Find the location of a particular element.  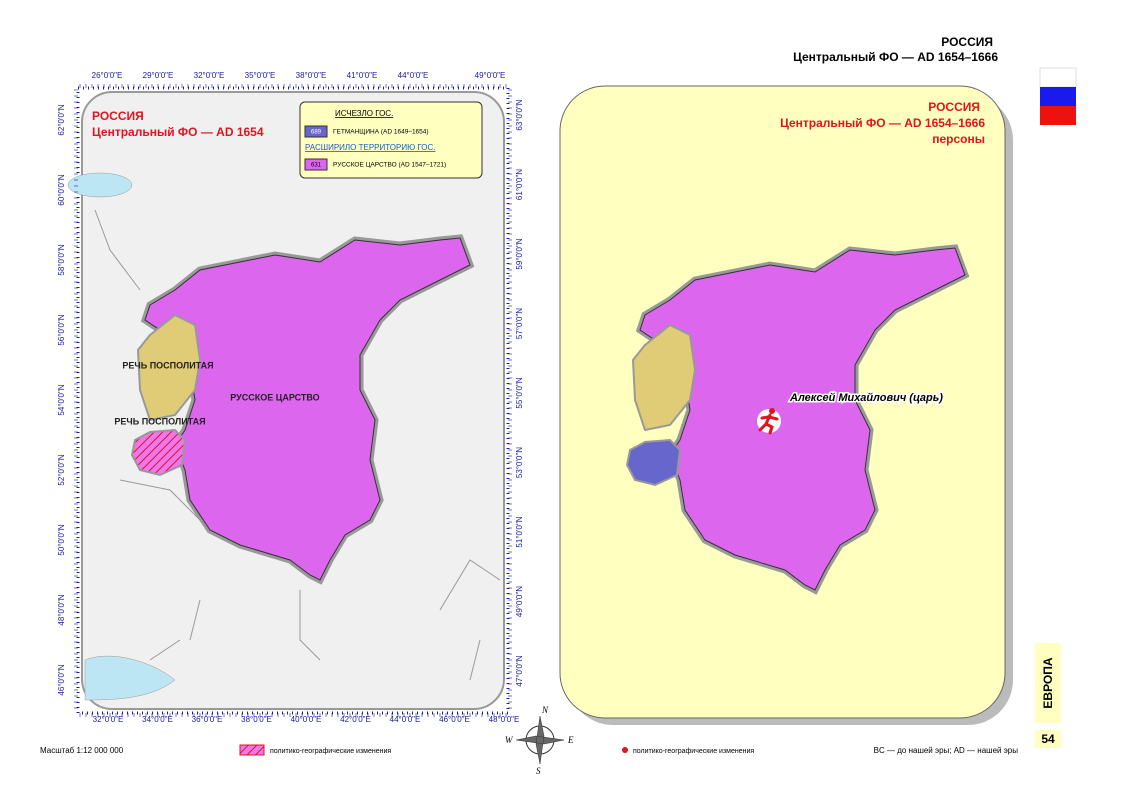

axis-label: 47°0'0"N is located at coordinates (519, 670).